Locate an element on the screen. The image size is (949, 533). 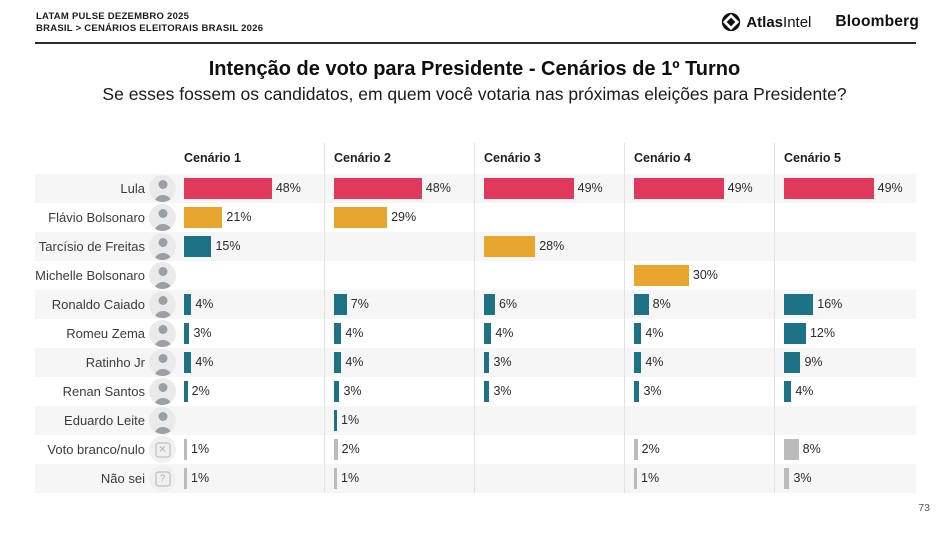
candidate-label: Renan Santos is located at coordinates (103, 391).